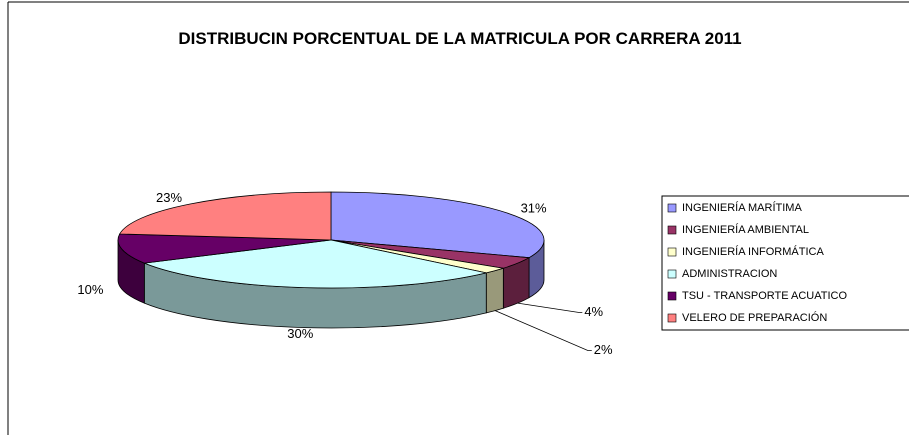 The image size is (909, 435). I want to click on legend-label: INGENIERÍA MARÍTIMA, so click(742, 207).